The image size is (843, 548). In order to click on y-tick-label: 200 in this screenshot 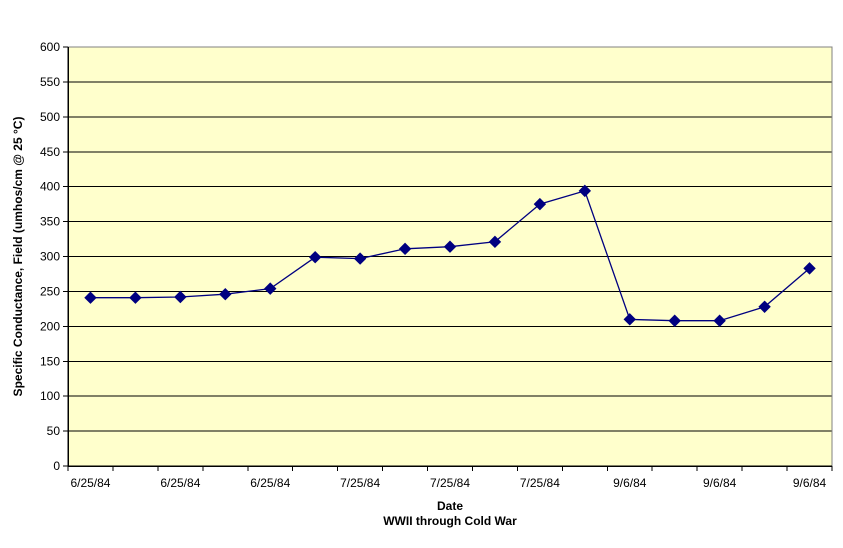, I will do `click(50, 326)`.